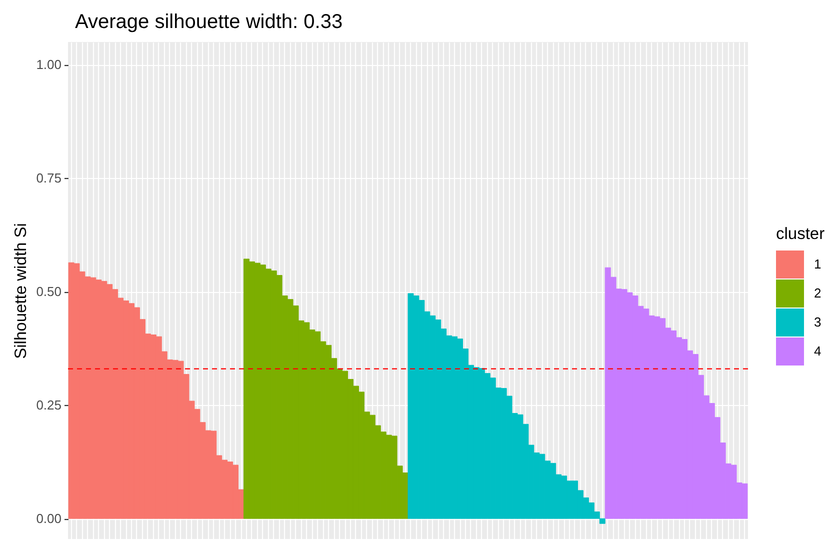 The width and height of the screenshot is (830, 541). I want to click on y-axis-title: Silhouette width Si, so click(21, 291).